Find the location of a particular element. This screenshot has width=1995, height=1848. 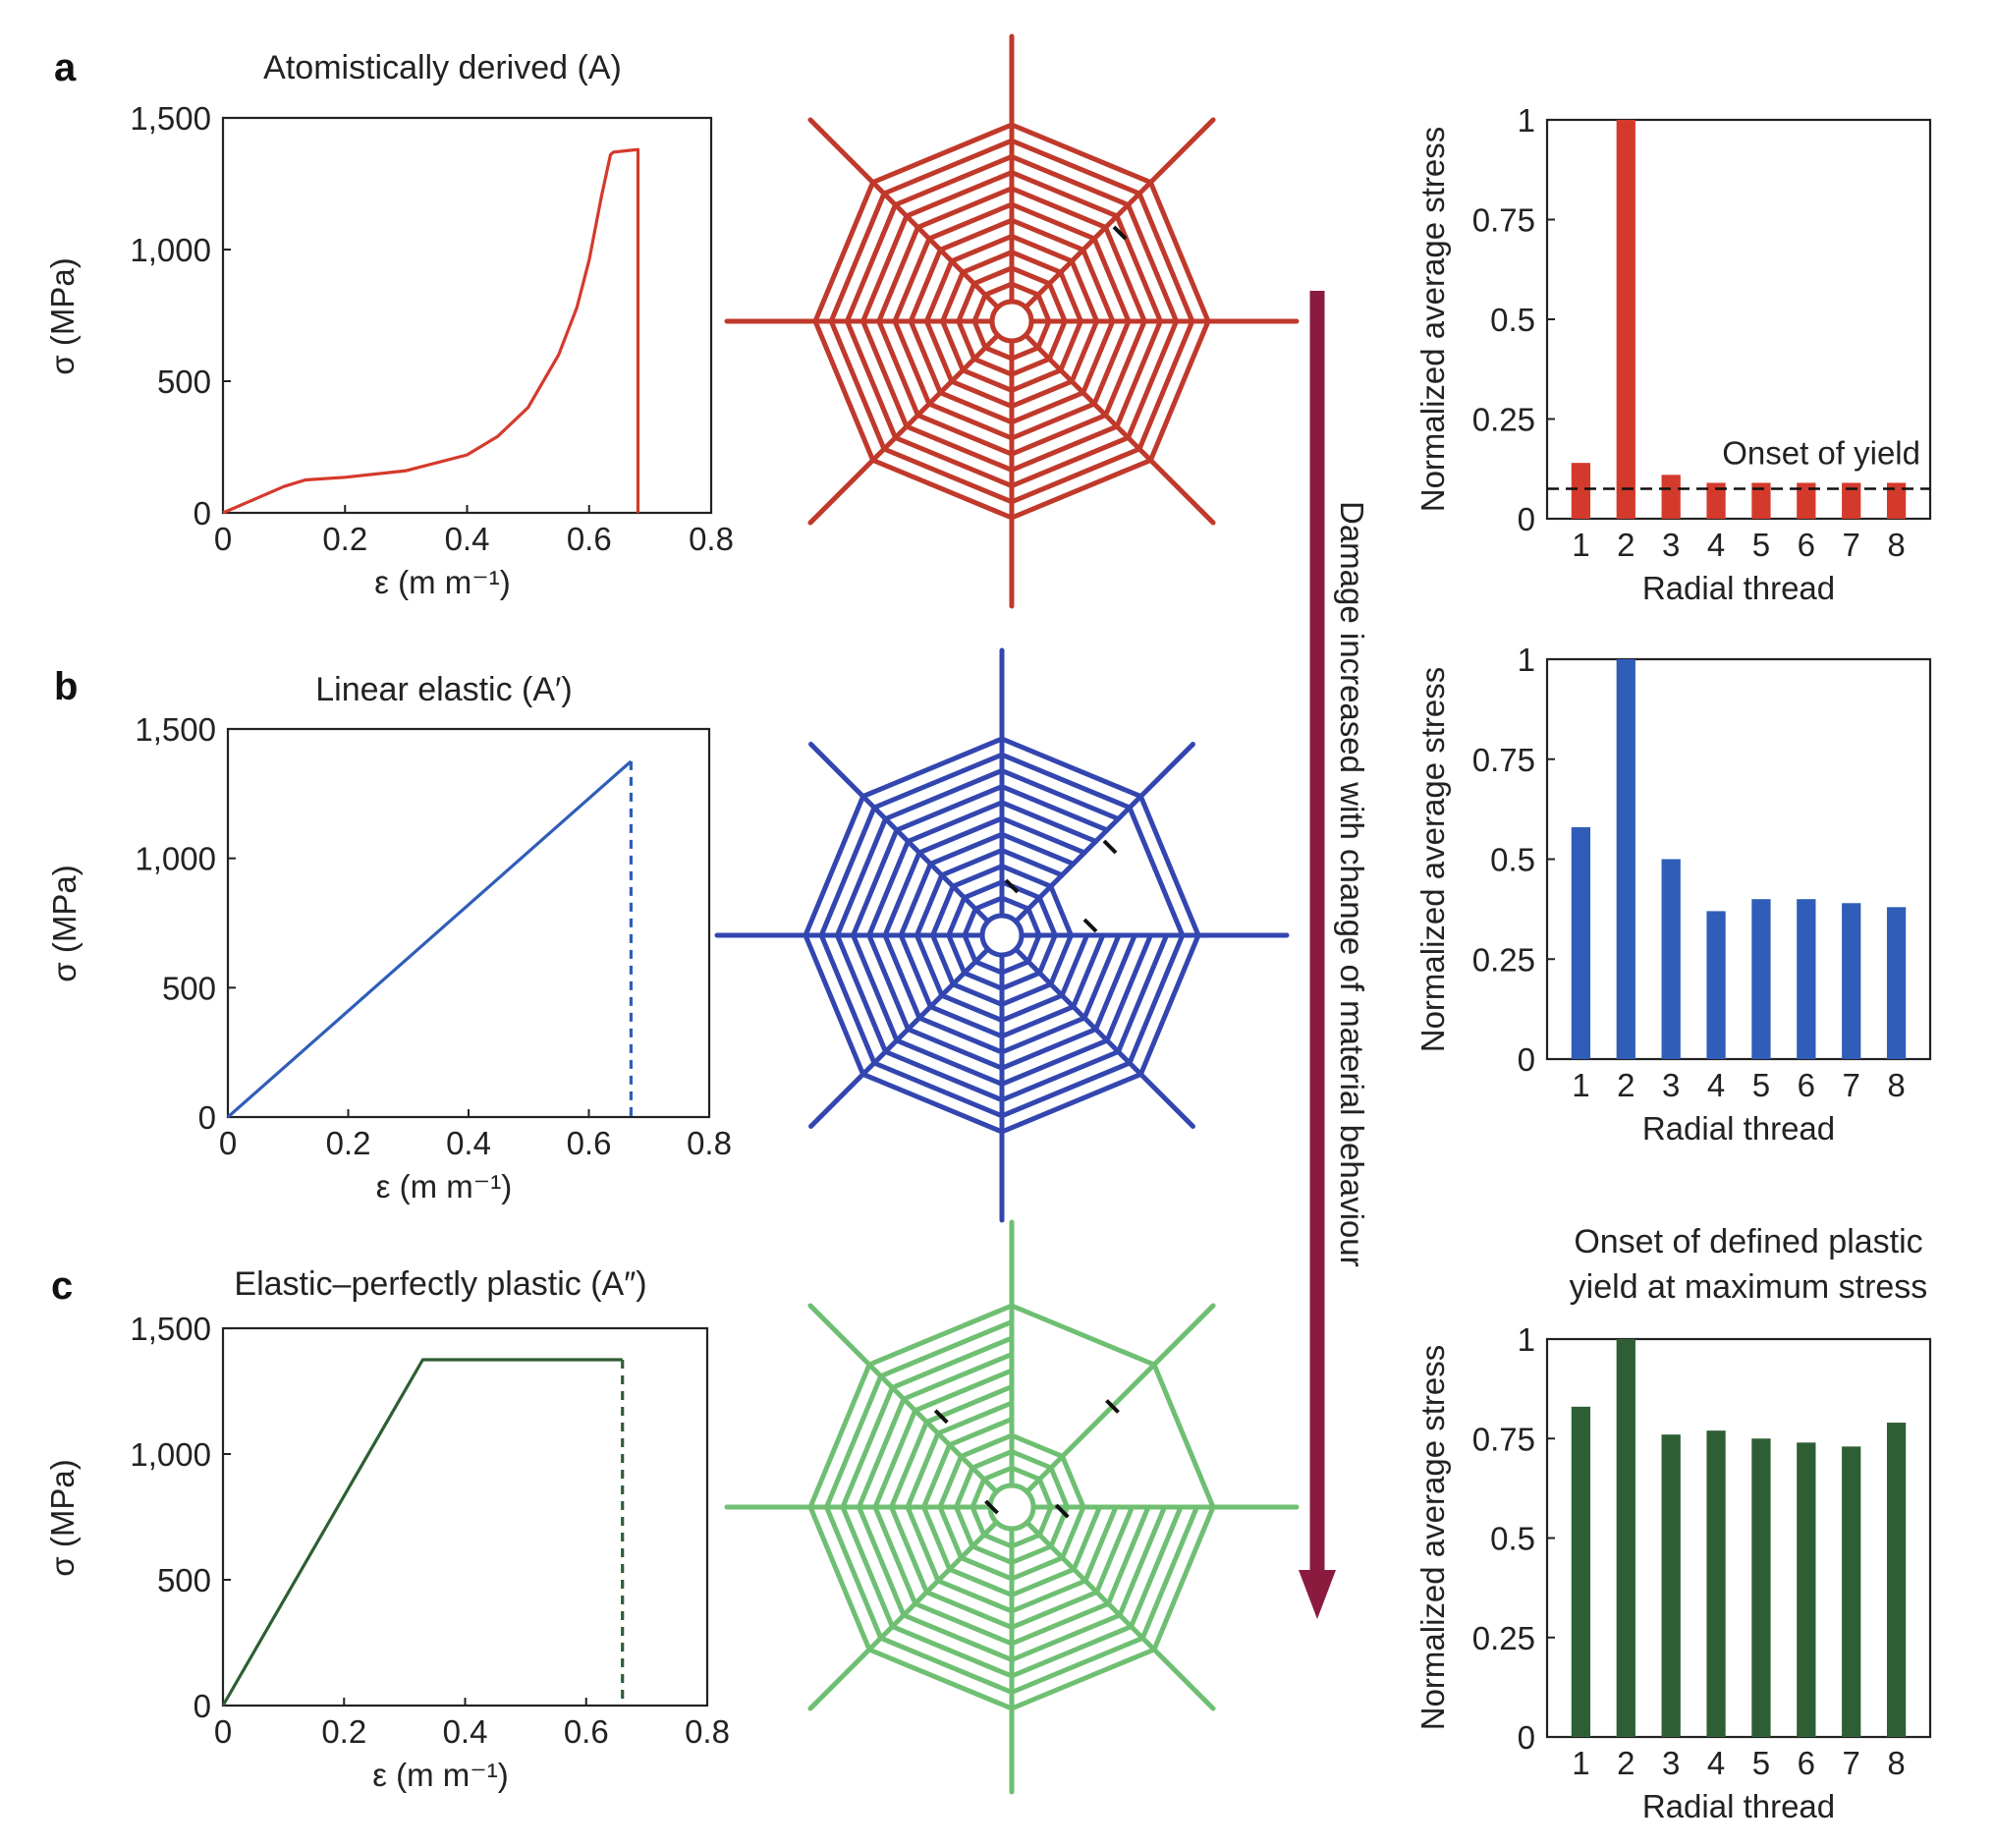

annotation-label: Onset of yield is located at coordinates (1821, 453).